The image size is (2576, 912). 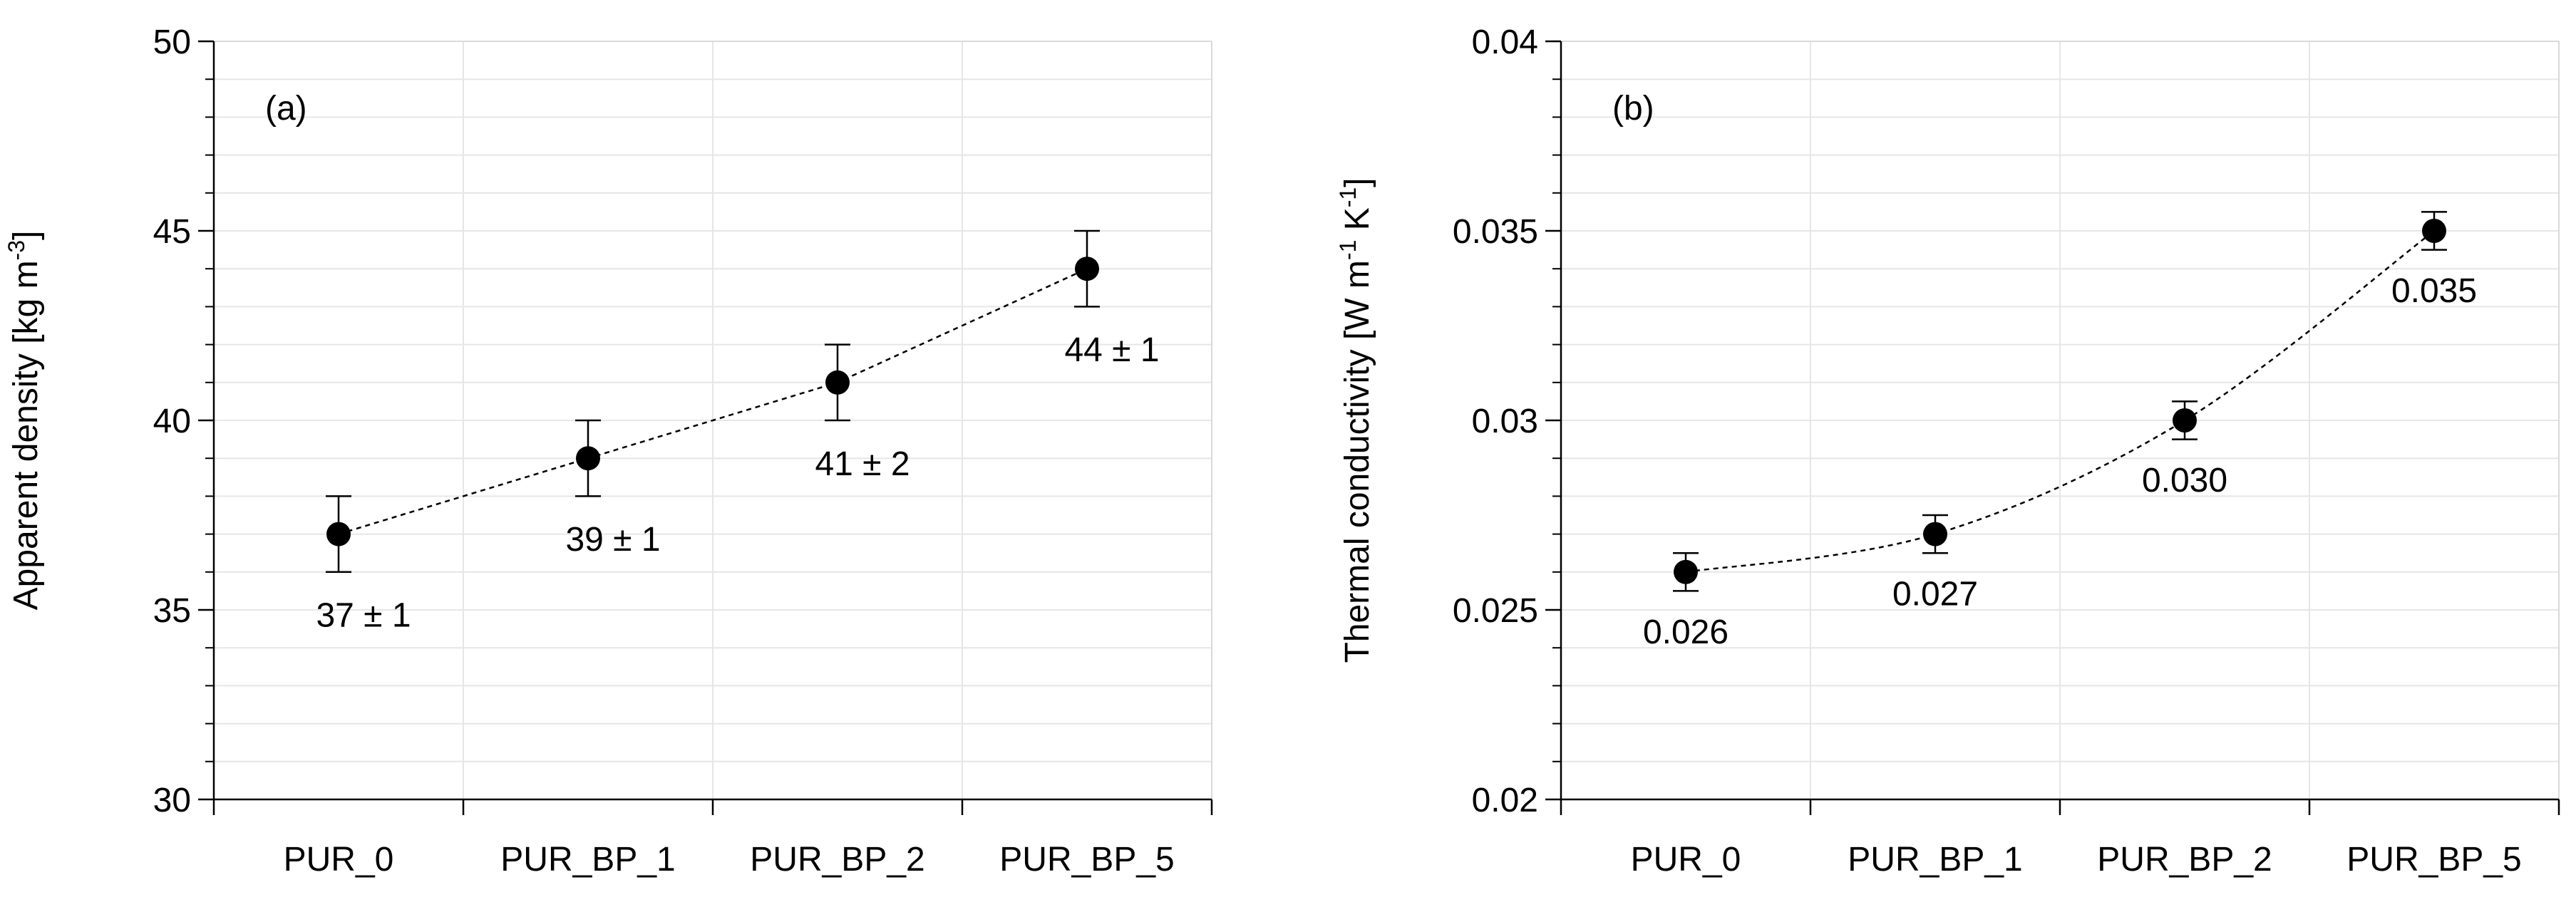 What do you see at coordinates (172, 421) in the screenshot?
I see `y-tick-label: 40` at bounding box center [172, 421].